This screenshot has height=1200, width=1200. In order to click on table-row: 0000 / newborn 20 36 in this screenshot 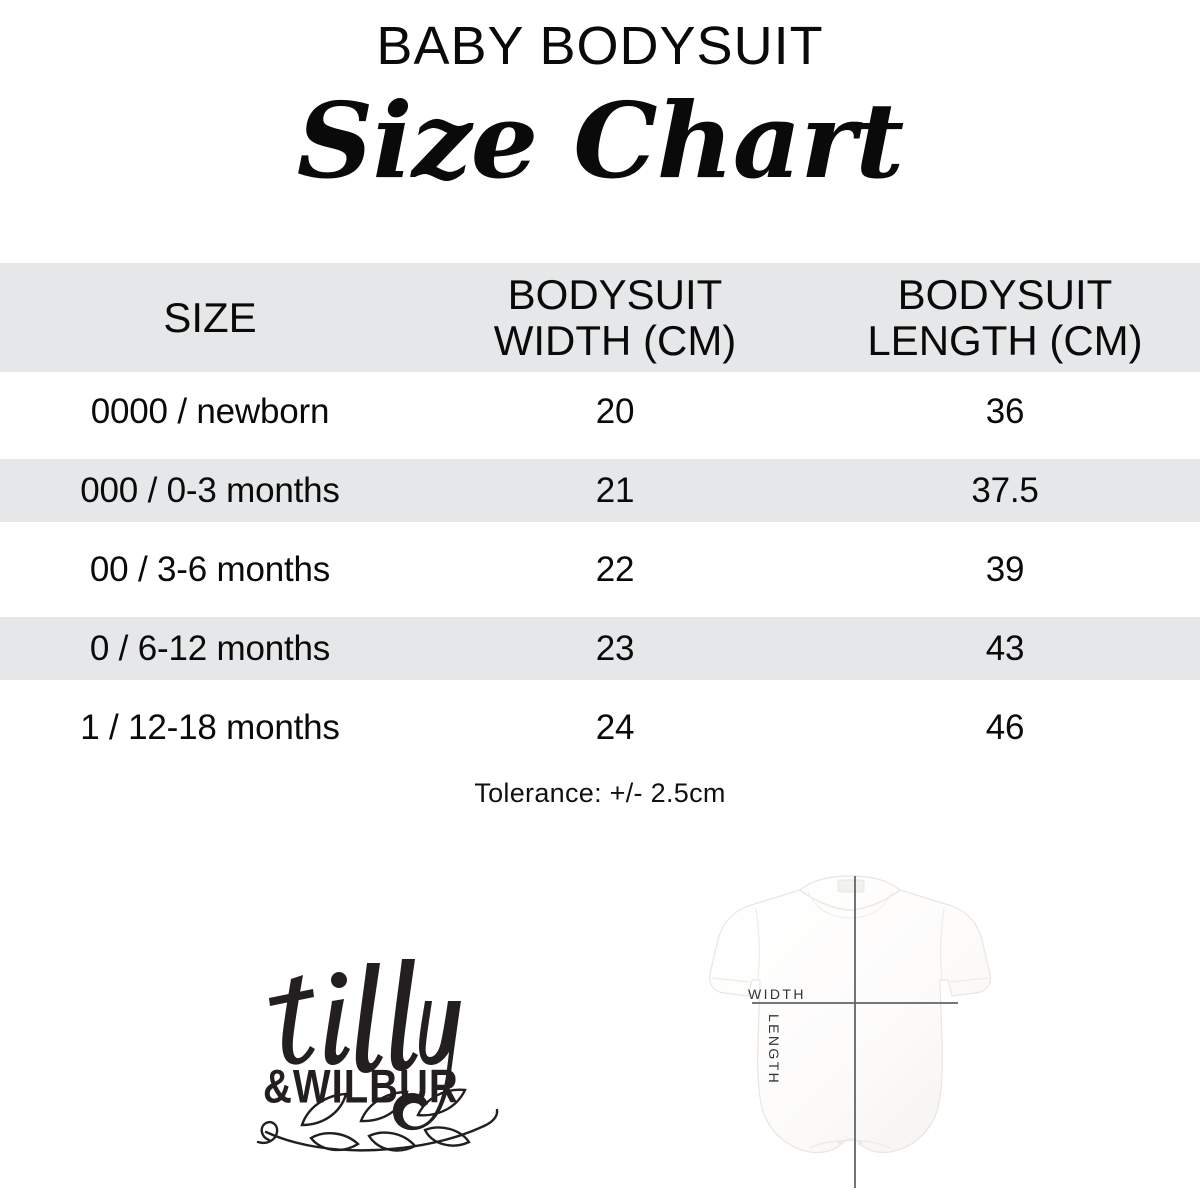, I will do `click(600, 411)`.